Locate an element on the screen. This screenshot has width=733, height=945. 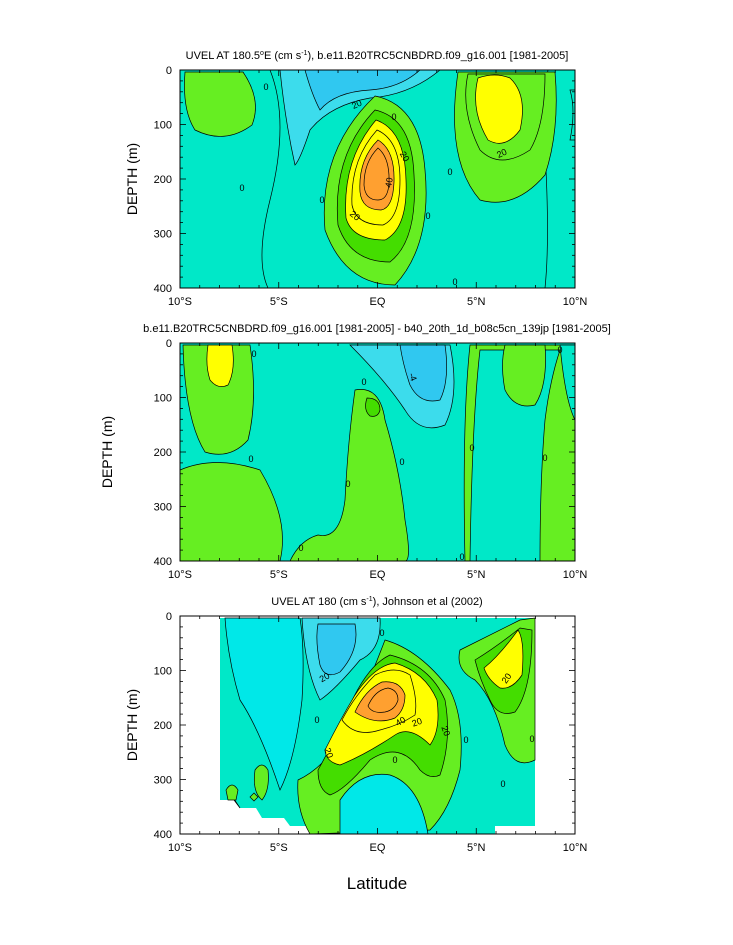
panel-3-contours is located at coordinates (378, 725).